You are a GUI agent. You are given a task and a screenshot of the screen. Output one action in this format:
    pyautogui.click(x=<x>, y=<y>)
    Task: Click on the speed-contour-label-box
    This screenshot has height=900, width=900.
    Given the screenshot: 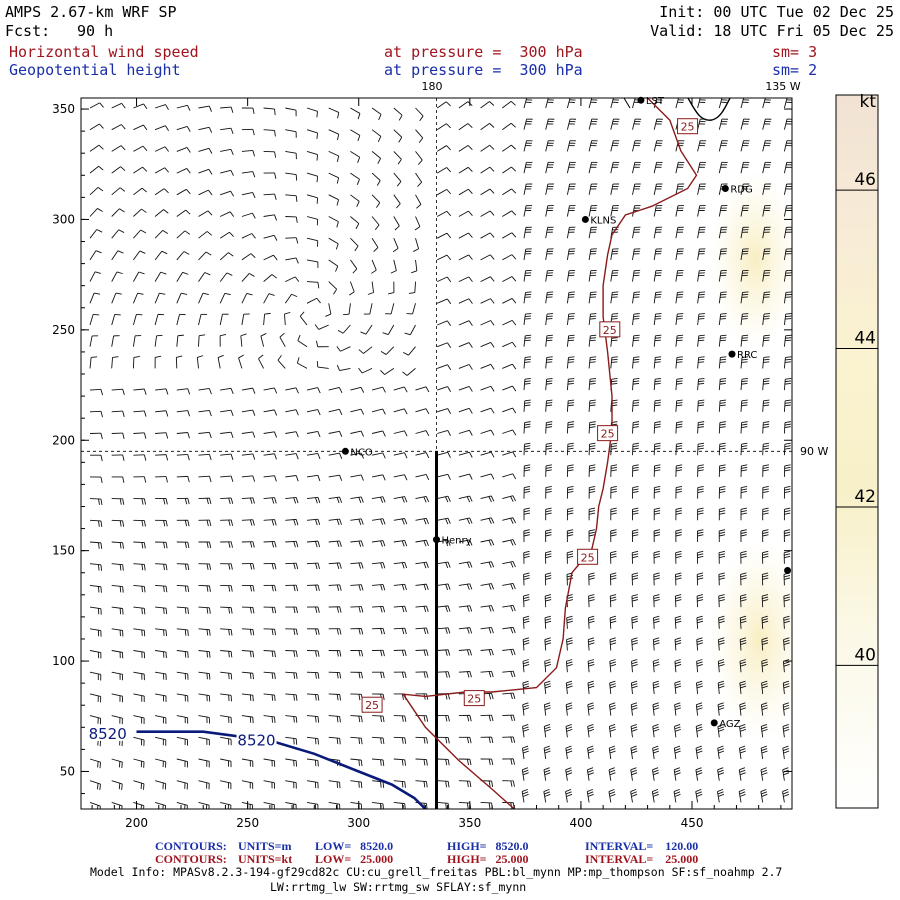 What is the action you would take?
    pyautogui.click(x=588, y=556)
    